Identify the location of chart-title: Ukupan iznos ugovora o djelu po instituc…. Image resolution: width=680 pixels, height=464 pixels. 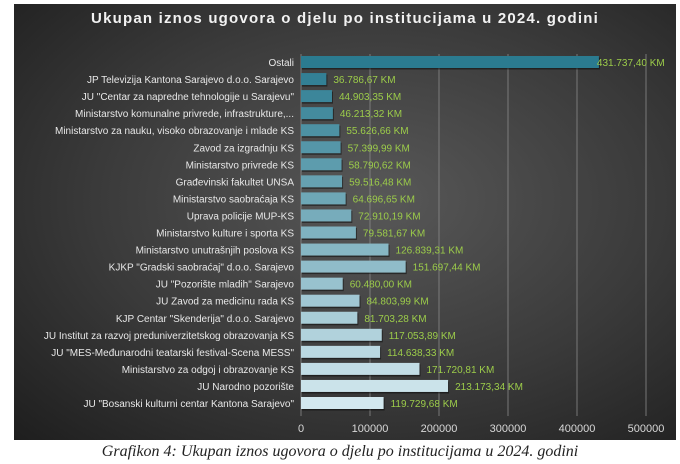
(345, 18).